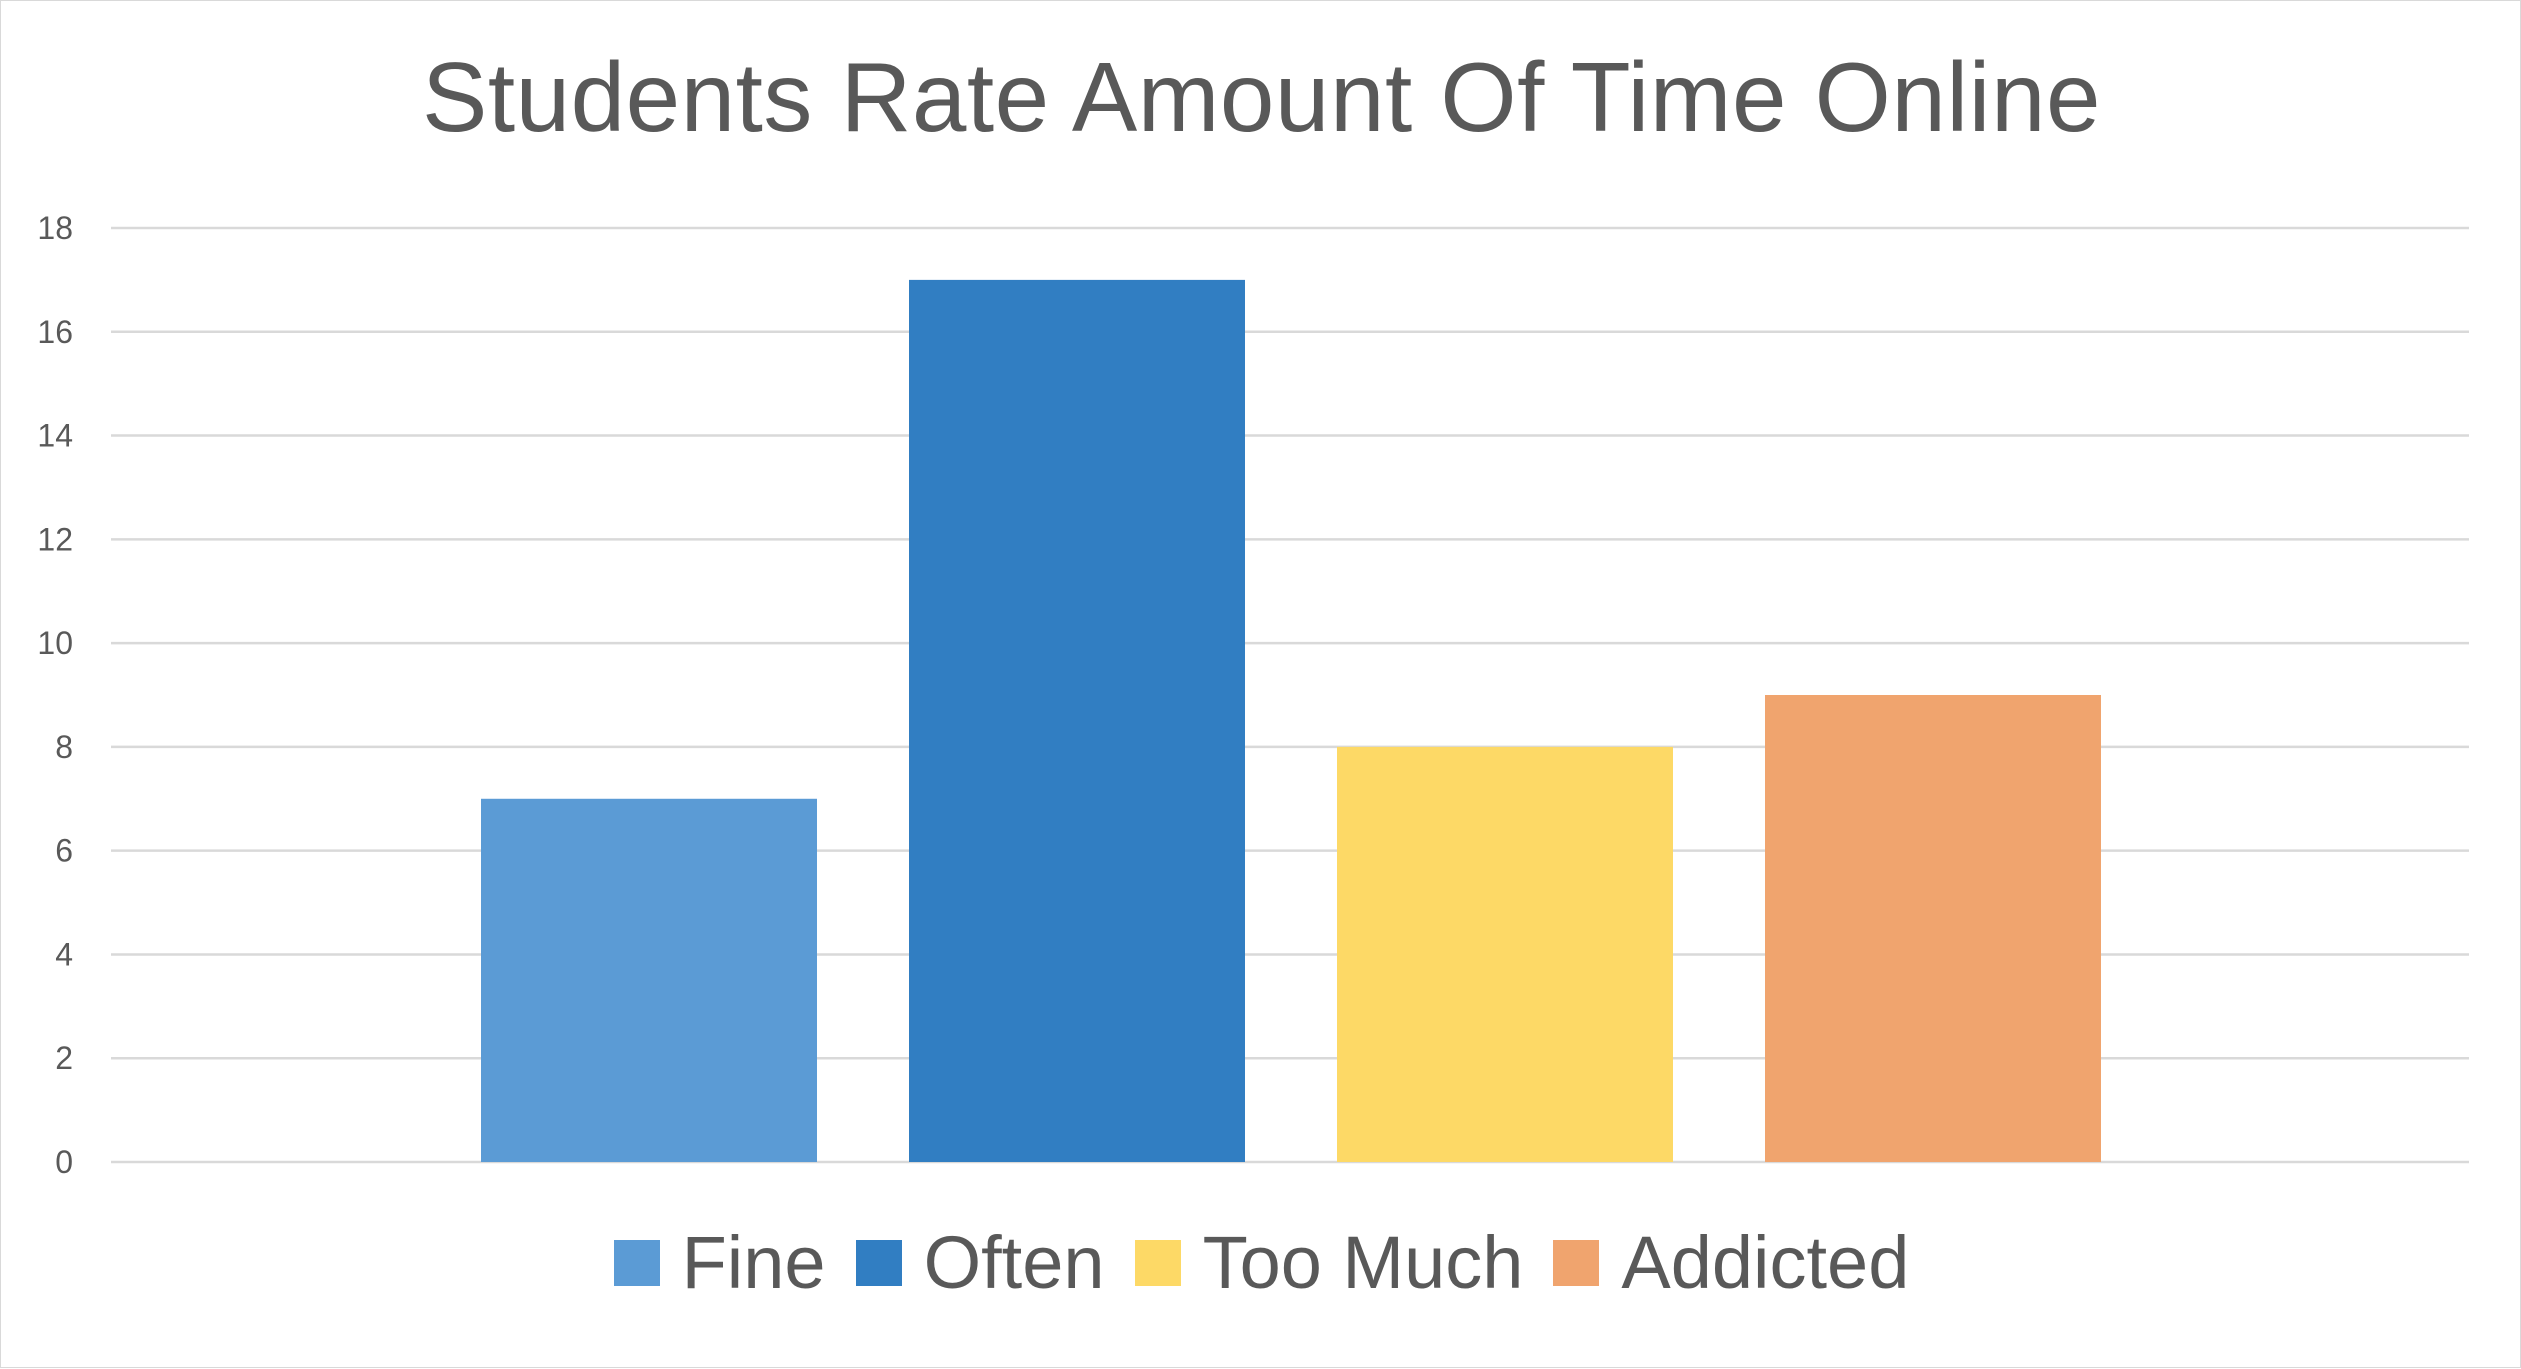 This screenshot has height=1369, width=2521. What do you see at coordinates (753, 1262) in the screenshot?
I see `legend-label: Fine` at bounding box center [753, 1262].